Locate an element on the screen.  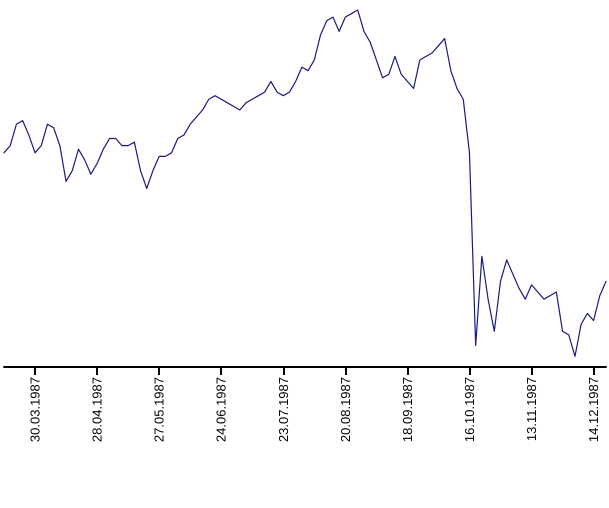
x-tick-label: 20.08.1987 is located at coordinates (345, 409).